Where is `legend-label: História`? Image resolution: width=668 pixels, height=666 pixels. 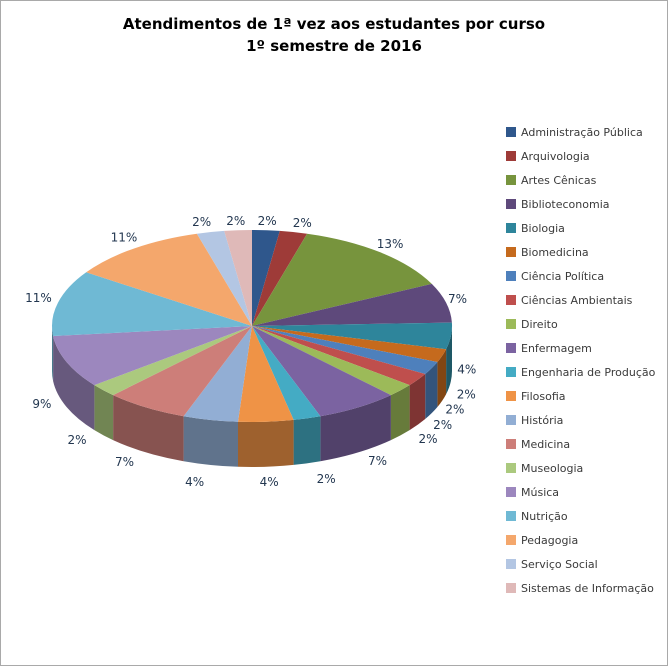 legend-label: História is located at coordinates (542, 420).